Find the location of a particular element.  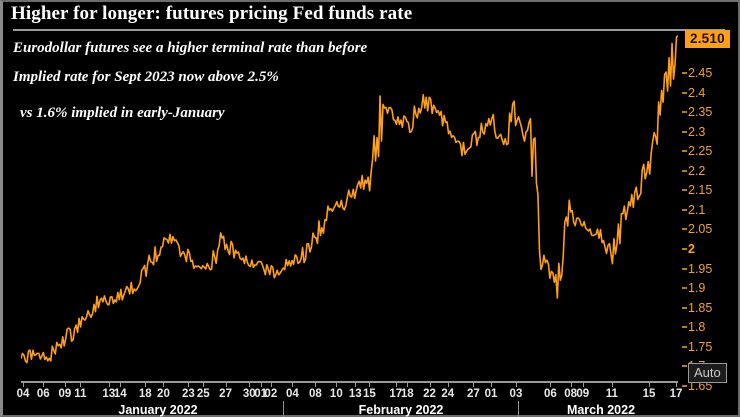

x-tick-label: 10 is located at coordinates (336, 394).